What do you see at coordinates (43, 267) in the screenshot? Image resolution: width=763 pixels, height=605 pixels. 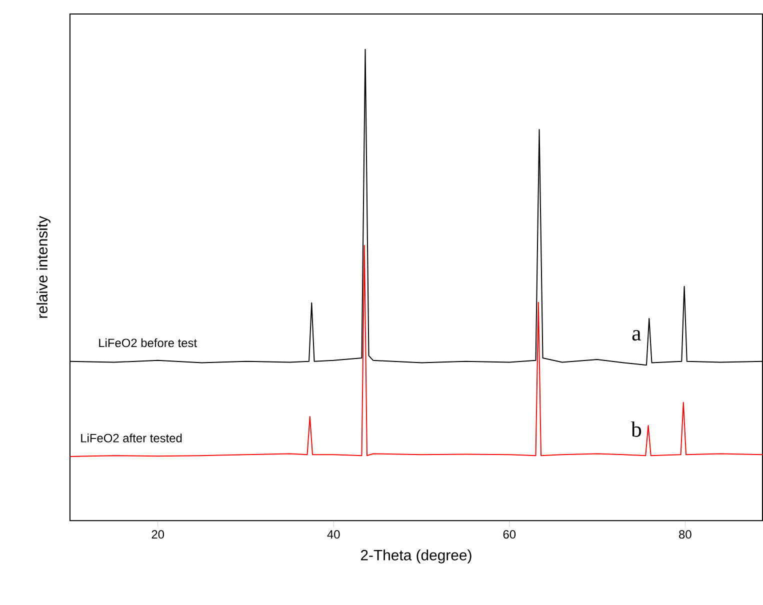 I see `y-axis-title: relaive intensity` at bounding box center [43, 267].